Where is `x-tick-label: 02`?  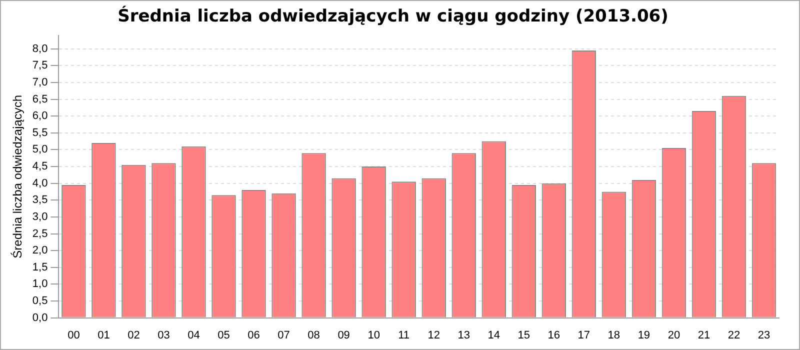
x-tick-label: 02 is located at coordinates (134, 335).